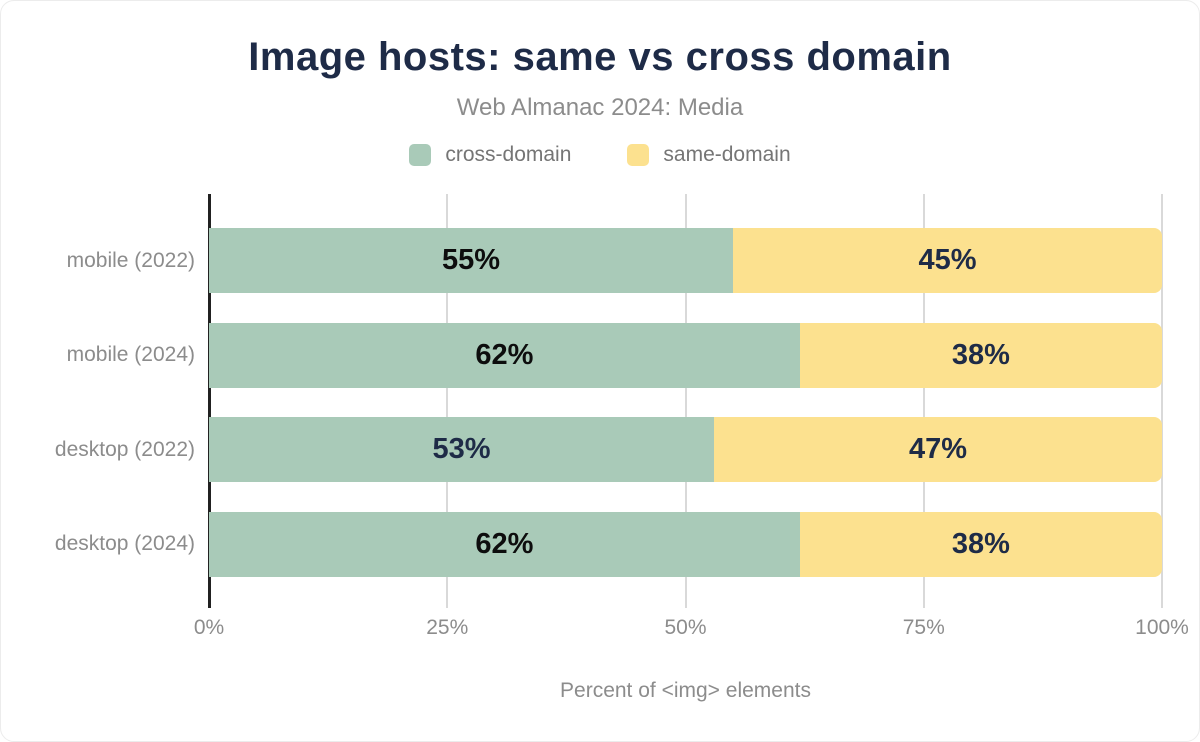 This screenshot has height=742, width=1200. Describe the element at coordinates (685, 690) in the screenshot. I see `x-axis-title: Percent of <img> elements` at that location.